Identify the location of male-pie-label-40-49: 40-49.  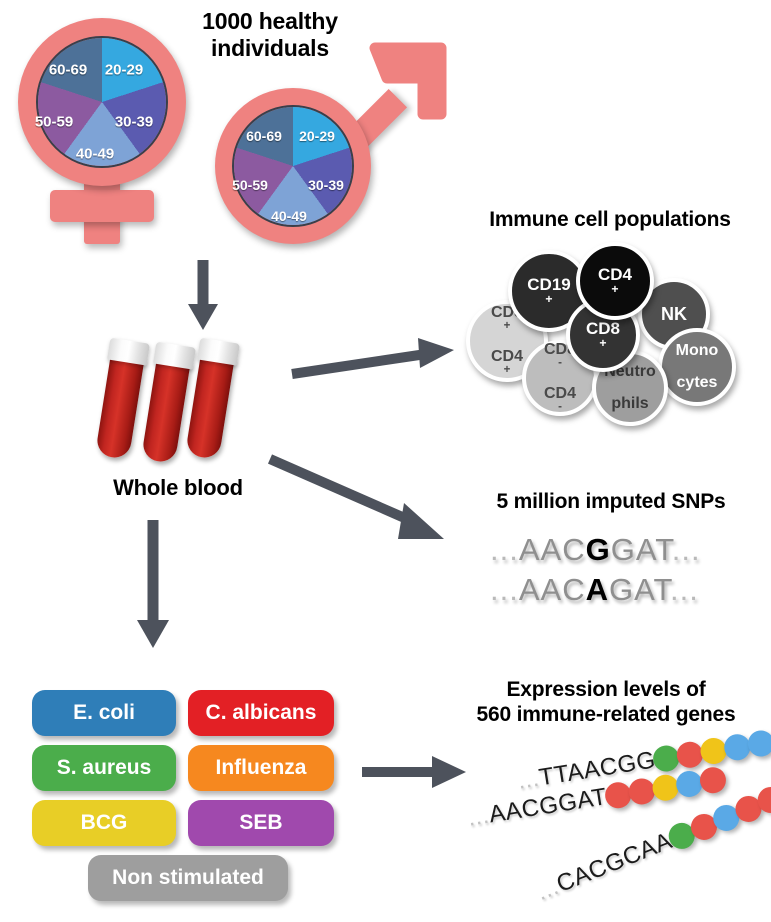
(289, 216).